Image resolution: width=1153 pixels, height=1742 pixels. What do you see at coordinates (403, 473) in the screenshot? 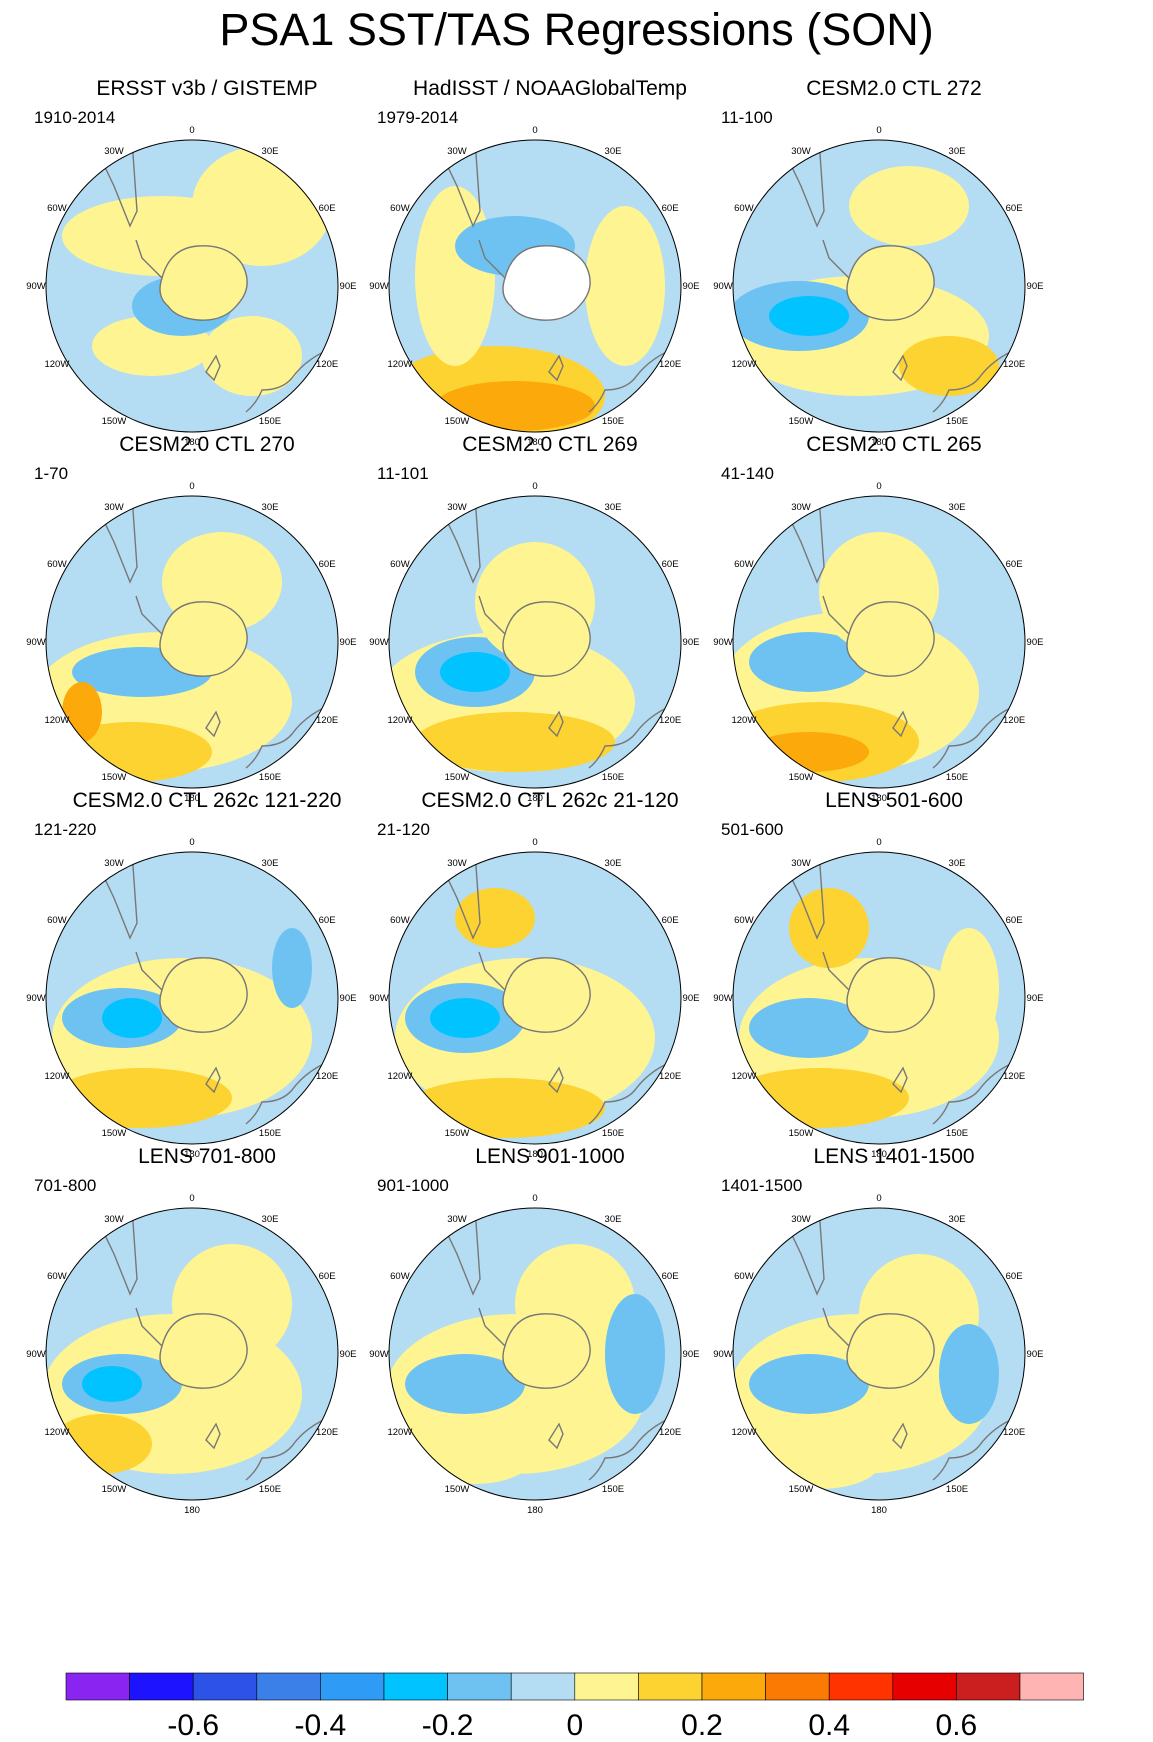
I see `panel-period: 11-101` at bounding box center [403, 473].